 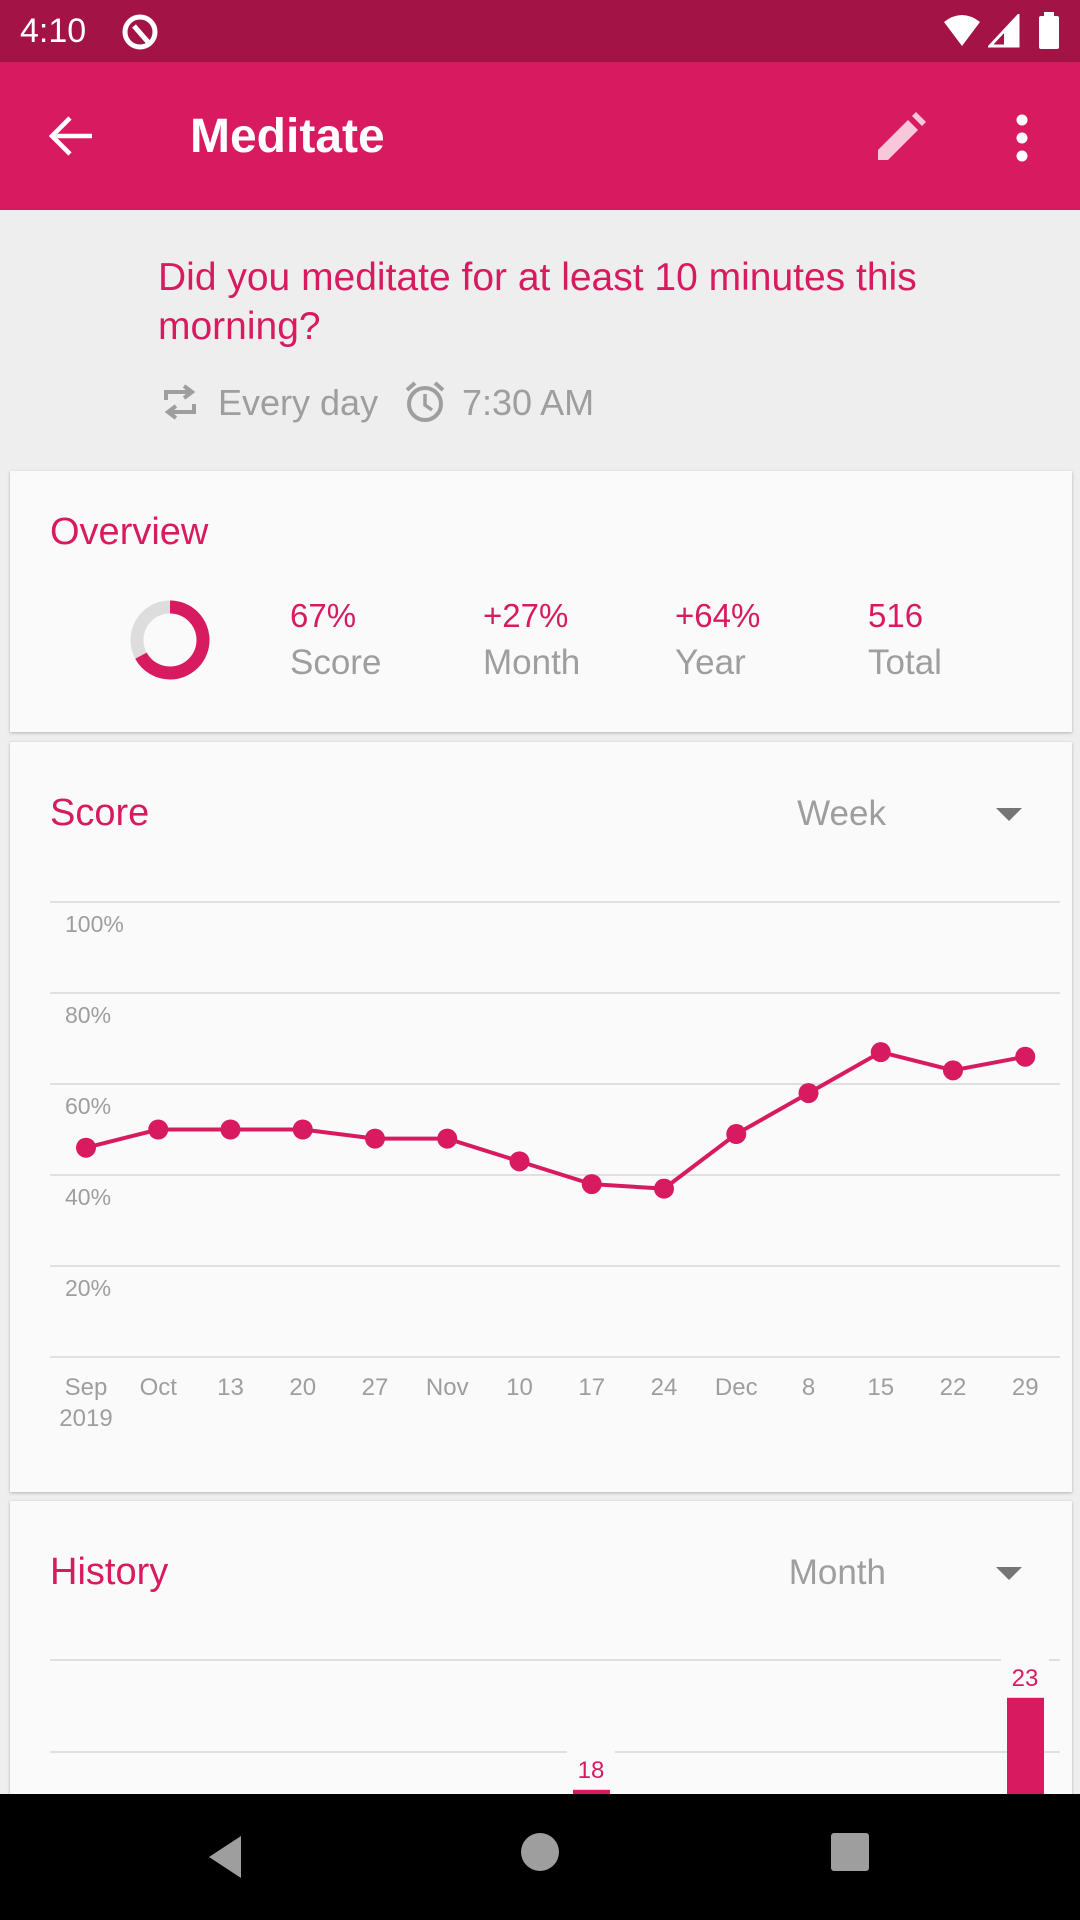 What do you see at coordinates (425, 401) in the screenshot?
I see `alarm-icon` at bounding box center [425, 401].